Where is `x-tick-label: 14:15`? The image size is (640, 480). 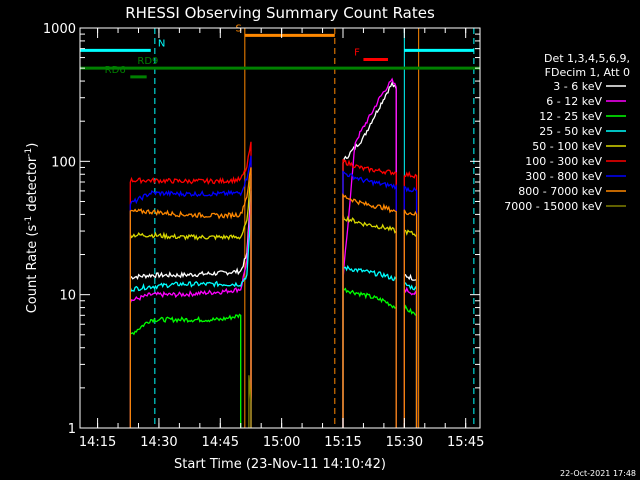
x-tick-label: 14:15 is located at coordinates (97, 442).